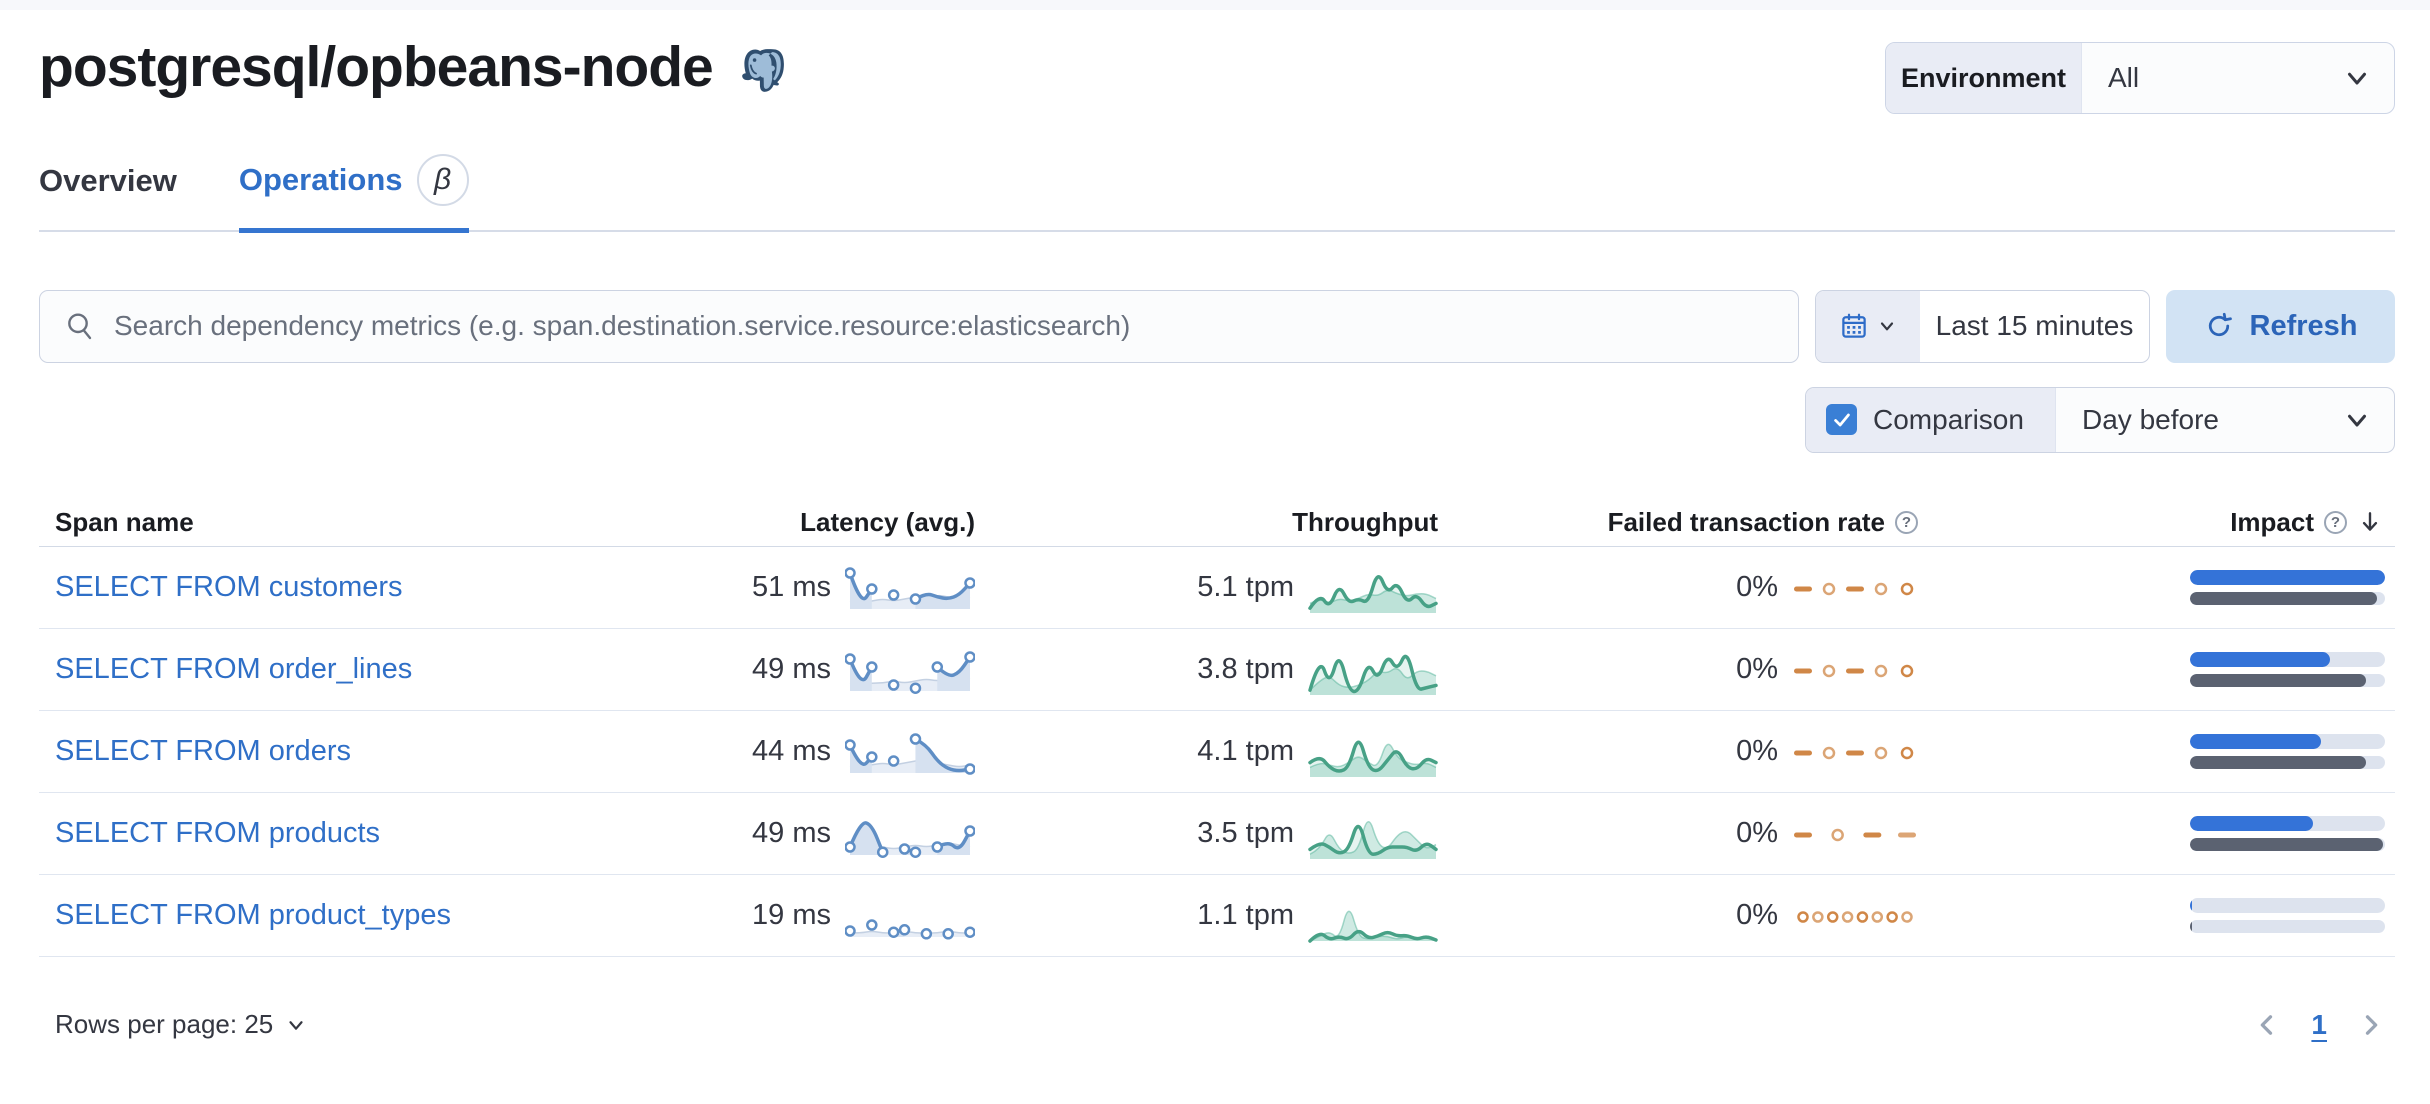 This screenshot has width=2430, height=1104. I want to click on span-name-link: SELECT FROM product_types, so click(253, 914).